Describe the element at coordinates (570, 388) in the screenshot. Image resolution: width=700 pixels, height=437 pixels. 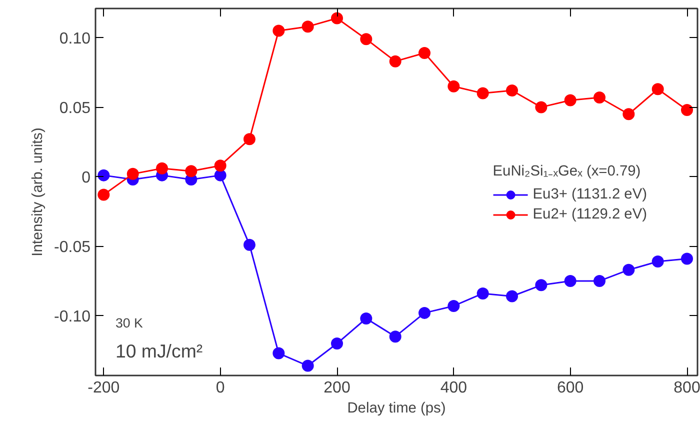
I see `x-tick-label: 600` at that location.